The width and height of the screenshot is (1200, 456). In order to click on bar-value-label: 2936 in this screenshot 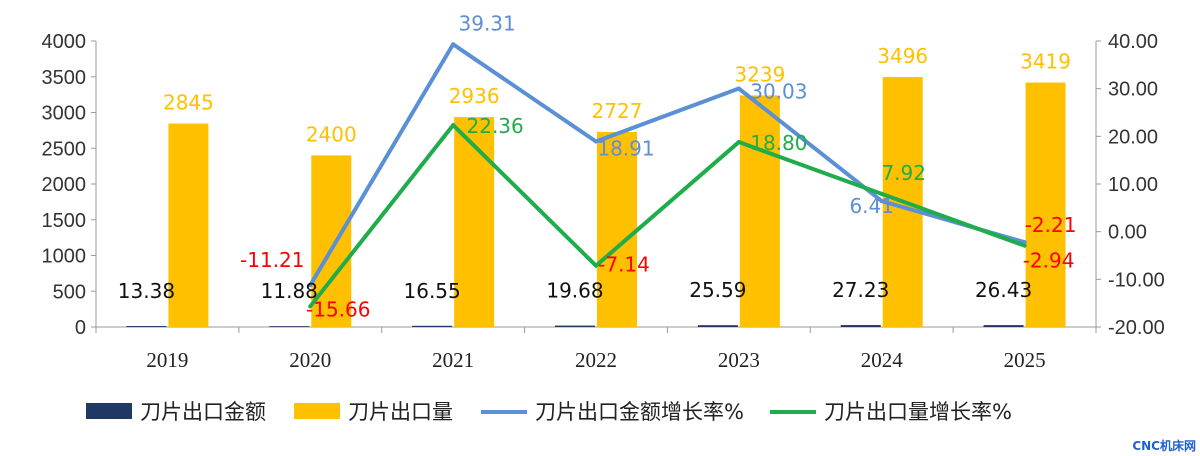, I will do `click(474, 96)`.